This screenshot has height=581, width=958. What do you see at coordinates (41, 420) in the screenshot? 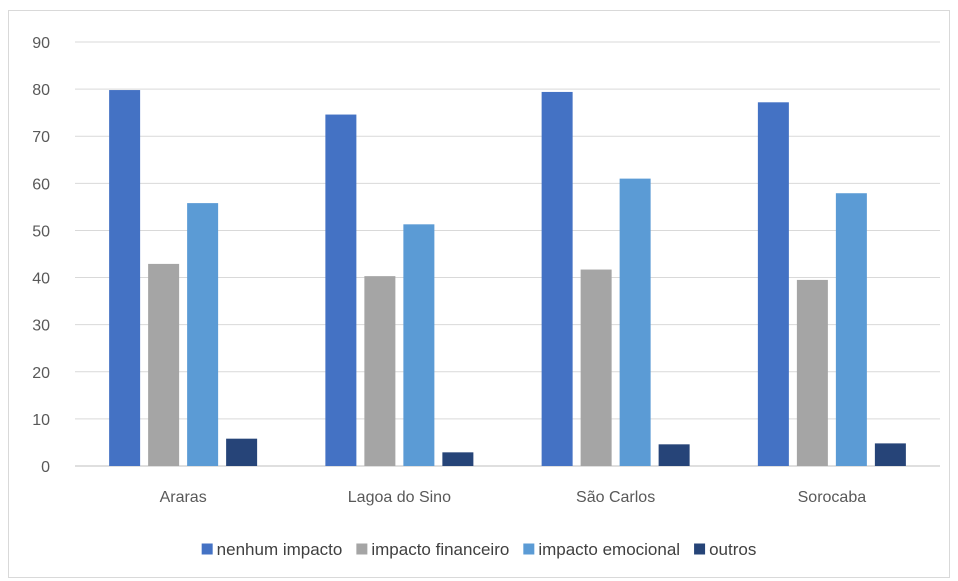
I see `y-tick-label: 10` at bounding box center [41, 420].